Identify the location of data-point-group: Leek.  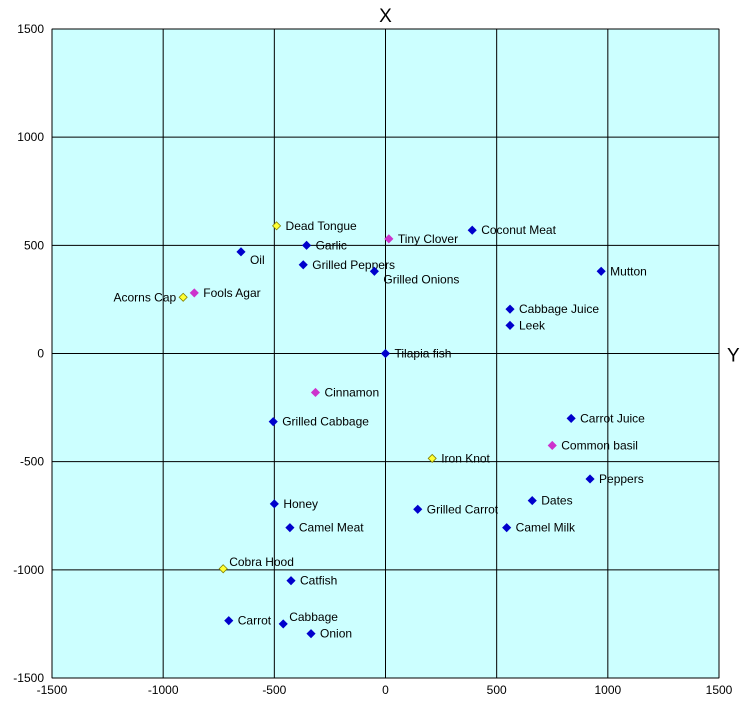
(525, 325).